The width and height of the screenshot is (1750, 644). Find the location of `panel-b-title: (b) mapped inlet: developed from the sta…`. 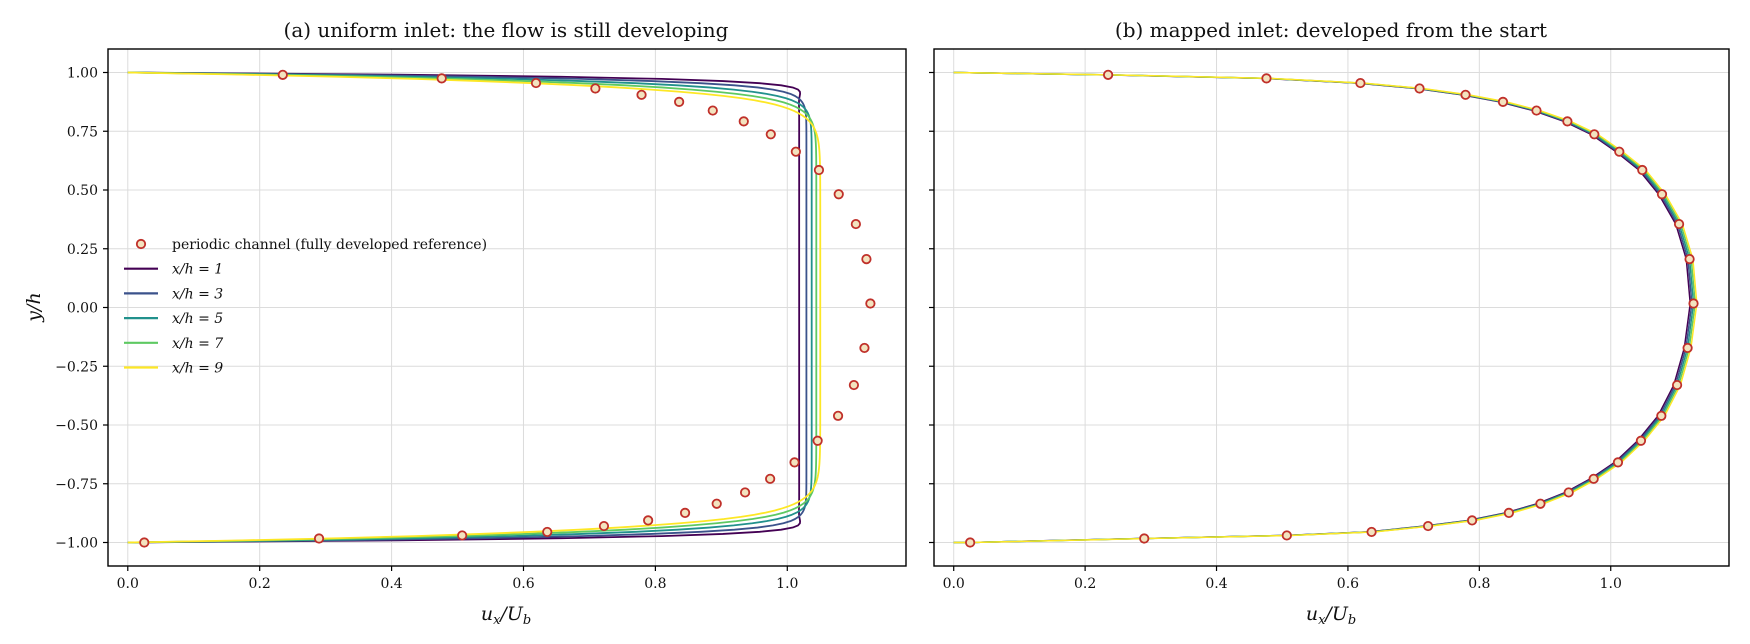

panel-b-title: (b) mapped inlet: developed from the sta… is located at coordinates (1331, 30).